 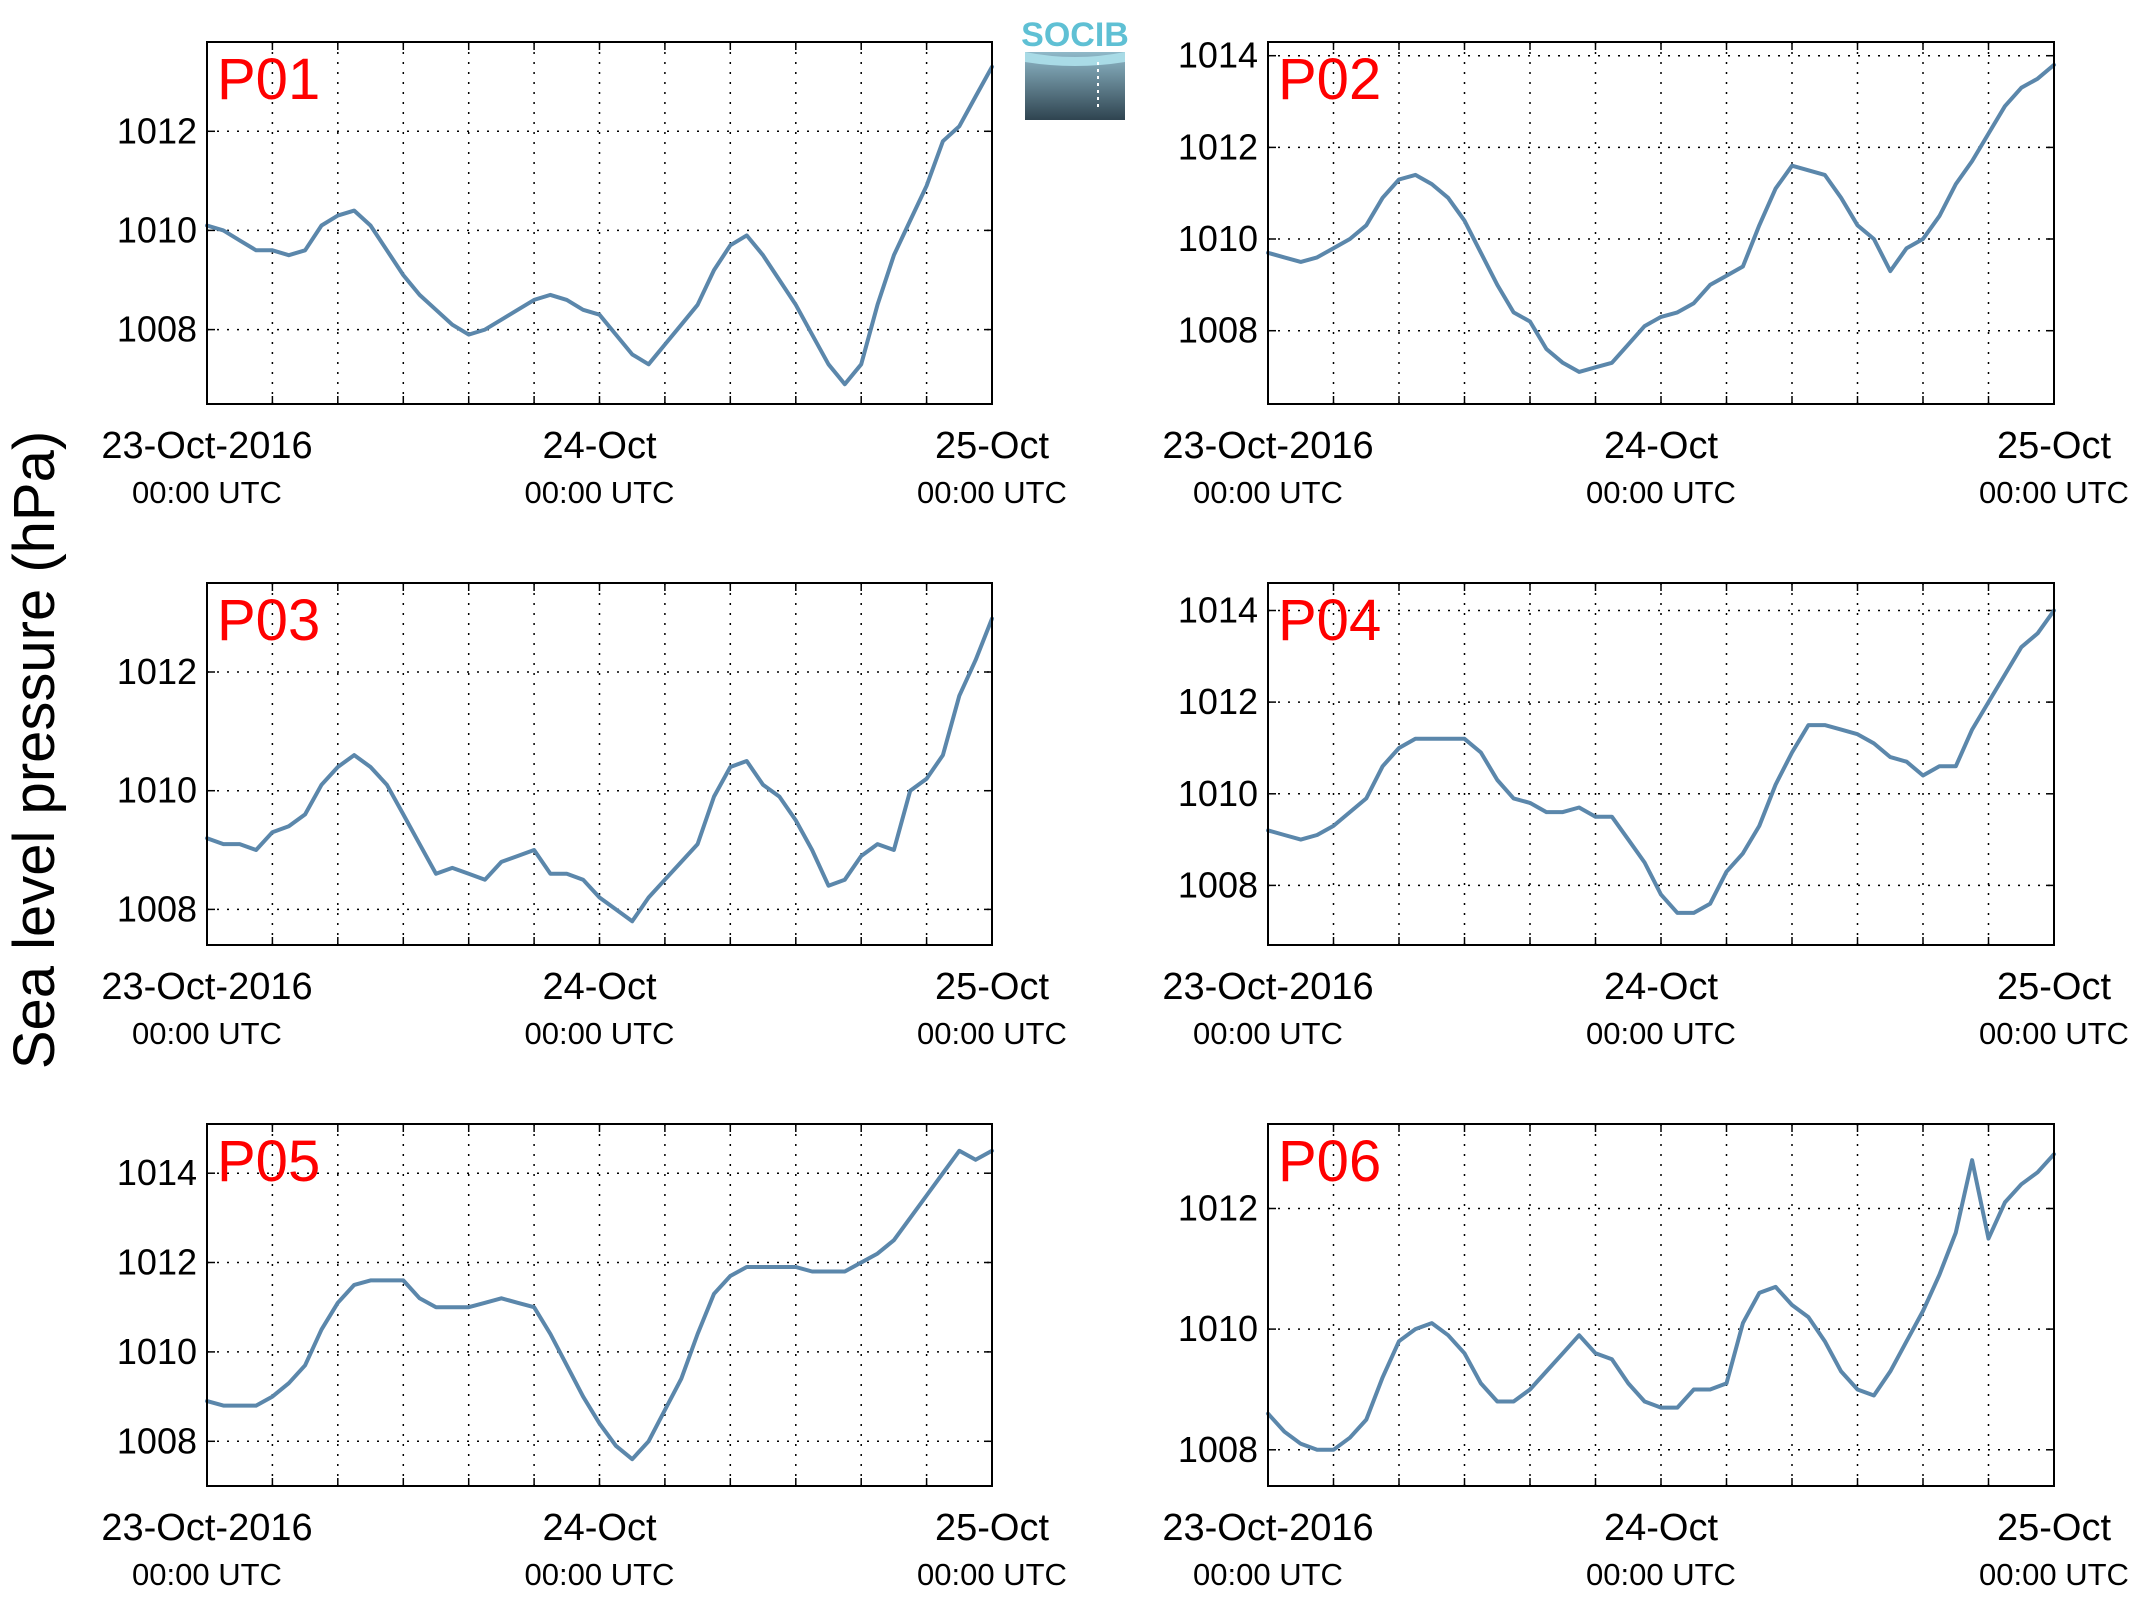 What do you see at coordinates (1661, 218) in the screenshot?
I see `series-line-p02` at bounding box center [1661, 218].